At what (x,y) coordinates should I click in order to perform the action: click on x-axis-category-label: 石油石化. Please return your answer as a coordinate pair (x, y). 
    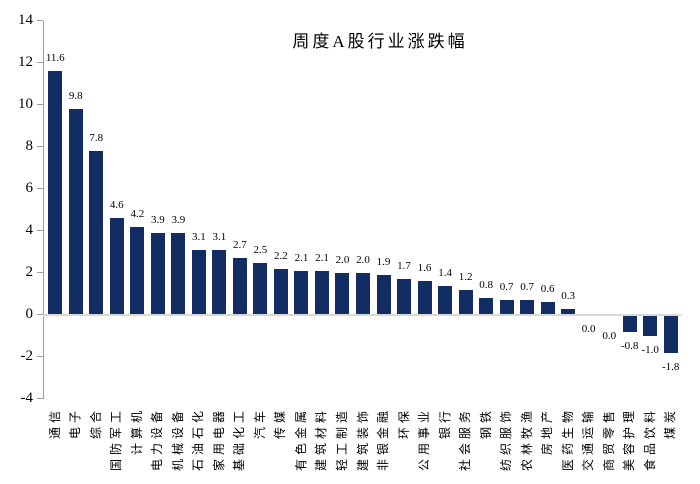
    Looking at the image, I should click on (198, 439).